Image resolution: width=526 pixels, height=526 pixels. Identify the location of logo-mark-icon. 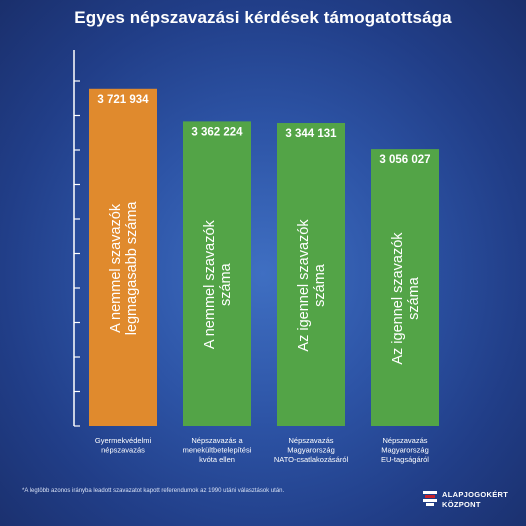
(430, 498).